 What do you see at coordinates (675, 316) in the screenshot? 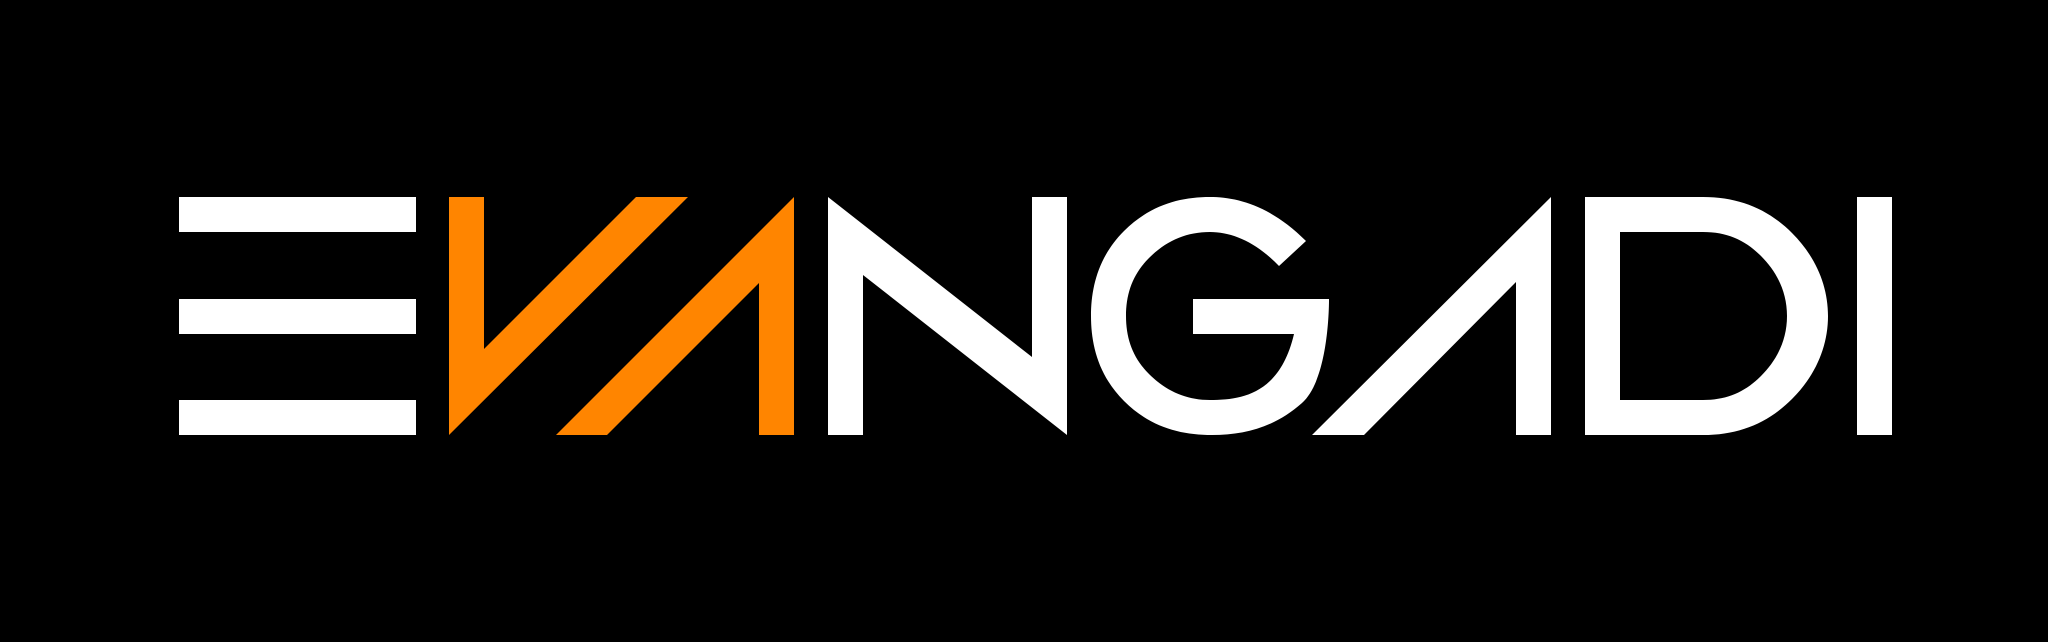
I see `letter-a-accent` at bounding box center [675, 316].